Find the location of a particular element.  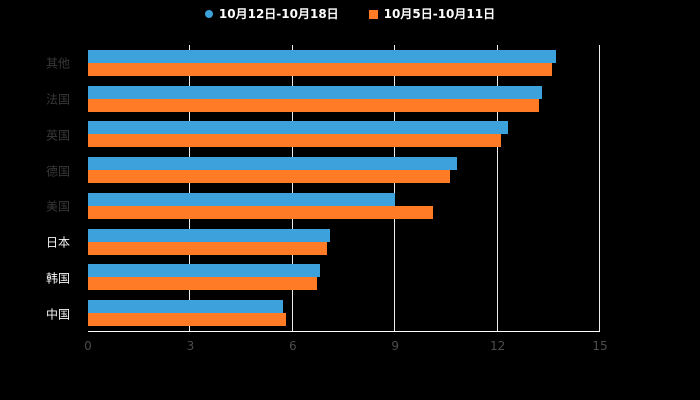

legend-marker-square-icon is located at coordinates (373, 14).